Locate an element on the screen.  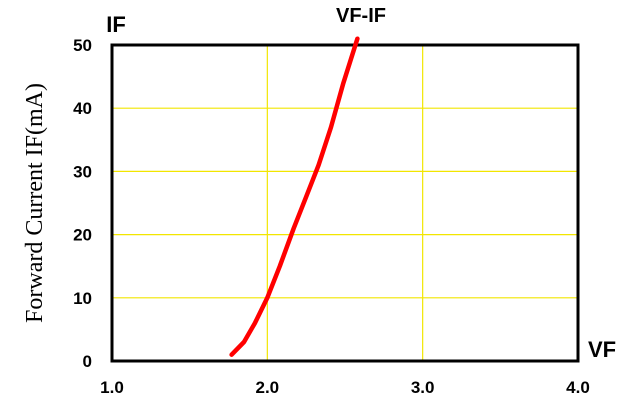
x-tick-label: 2.0 is located at coordinates (268, 387).